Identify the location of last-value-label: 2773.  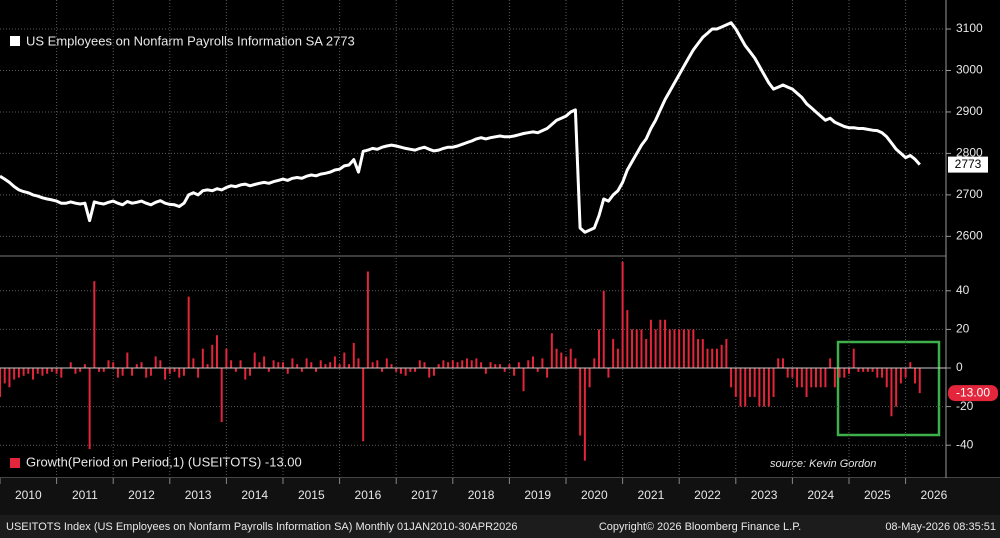
(968, 164).